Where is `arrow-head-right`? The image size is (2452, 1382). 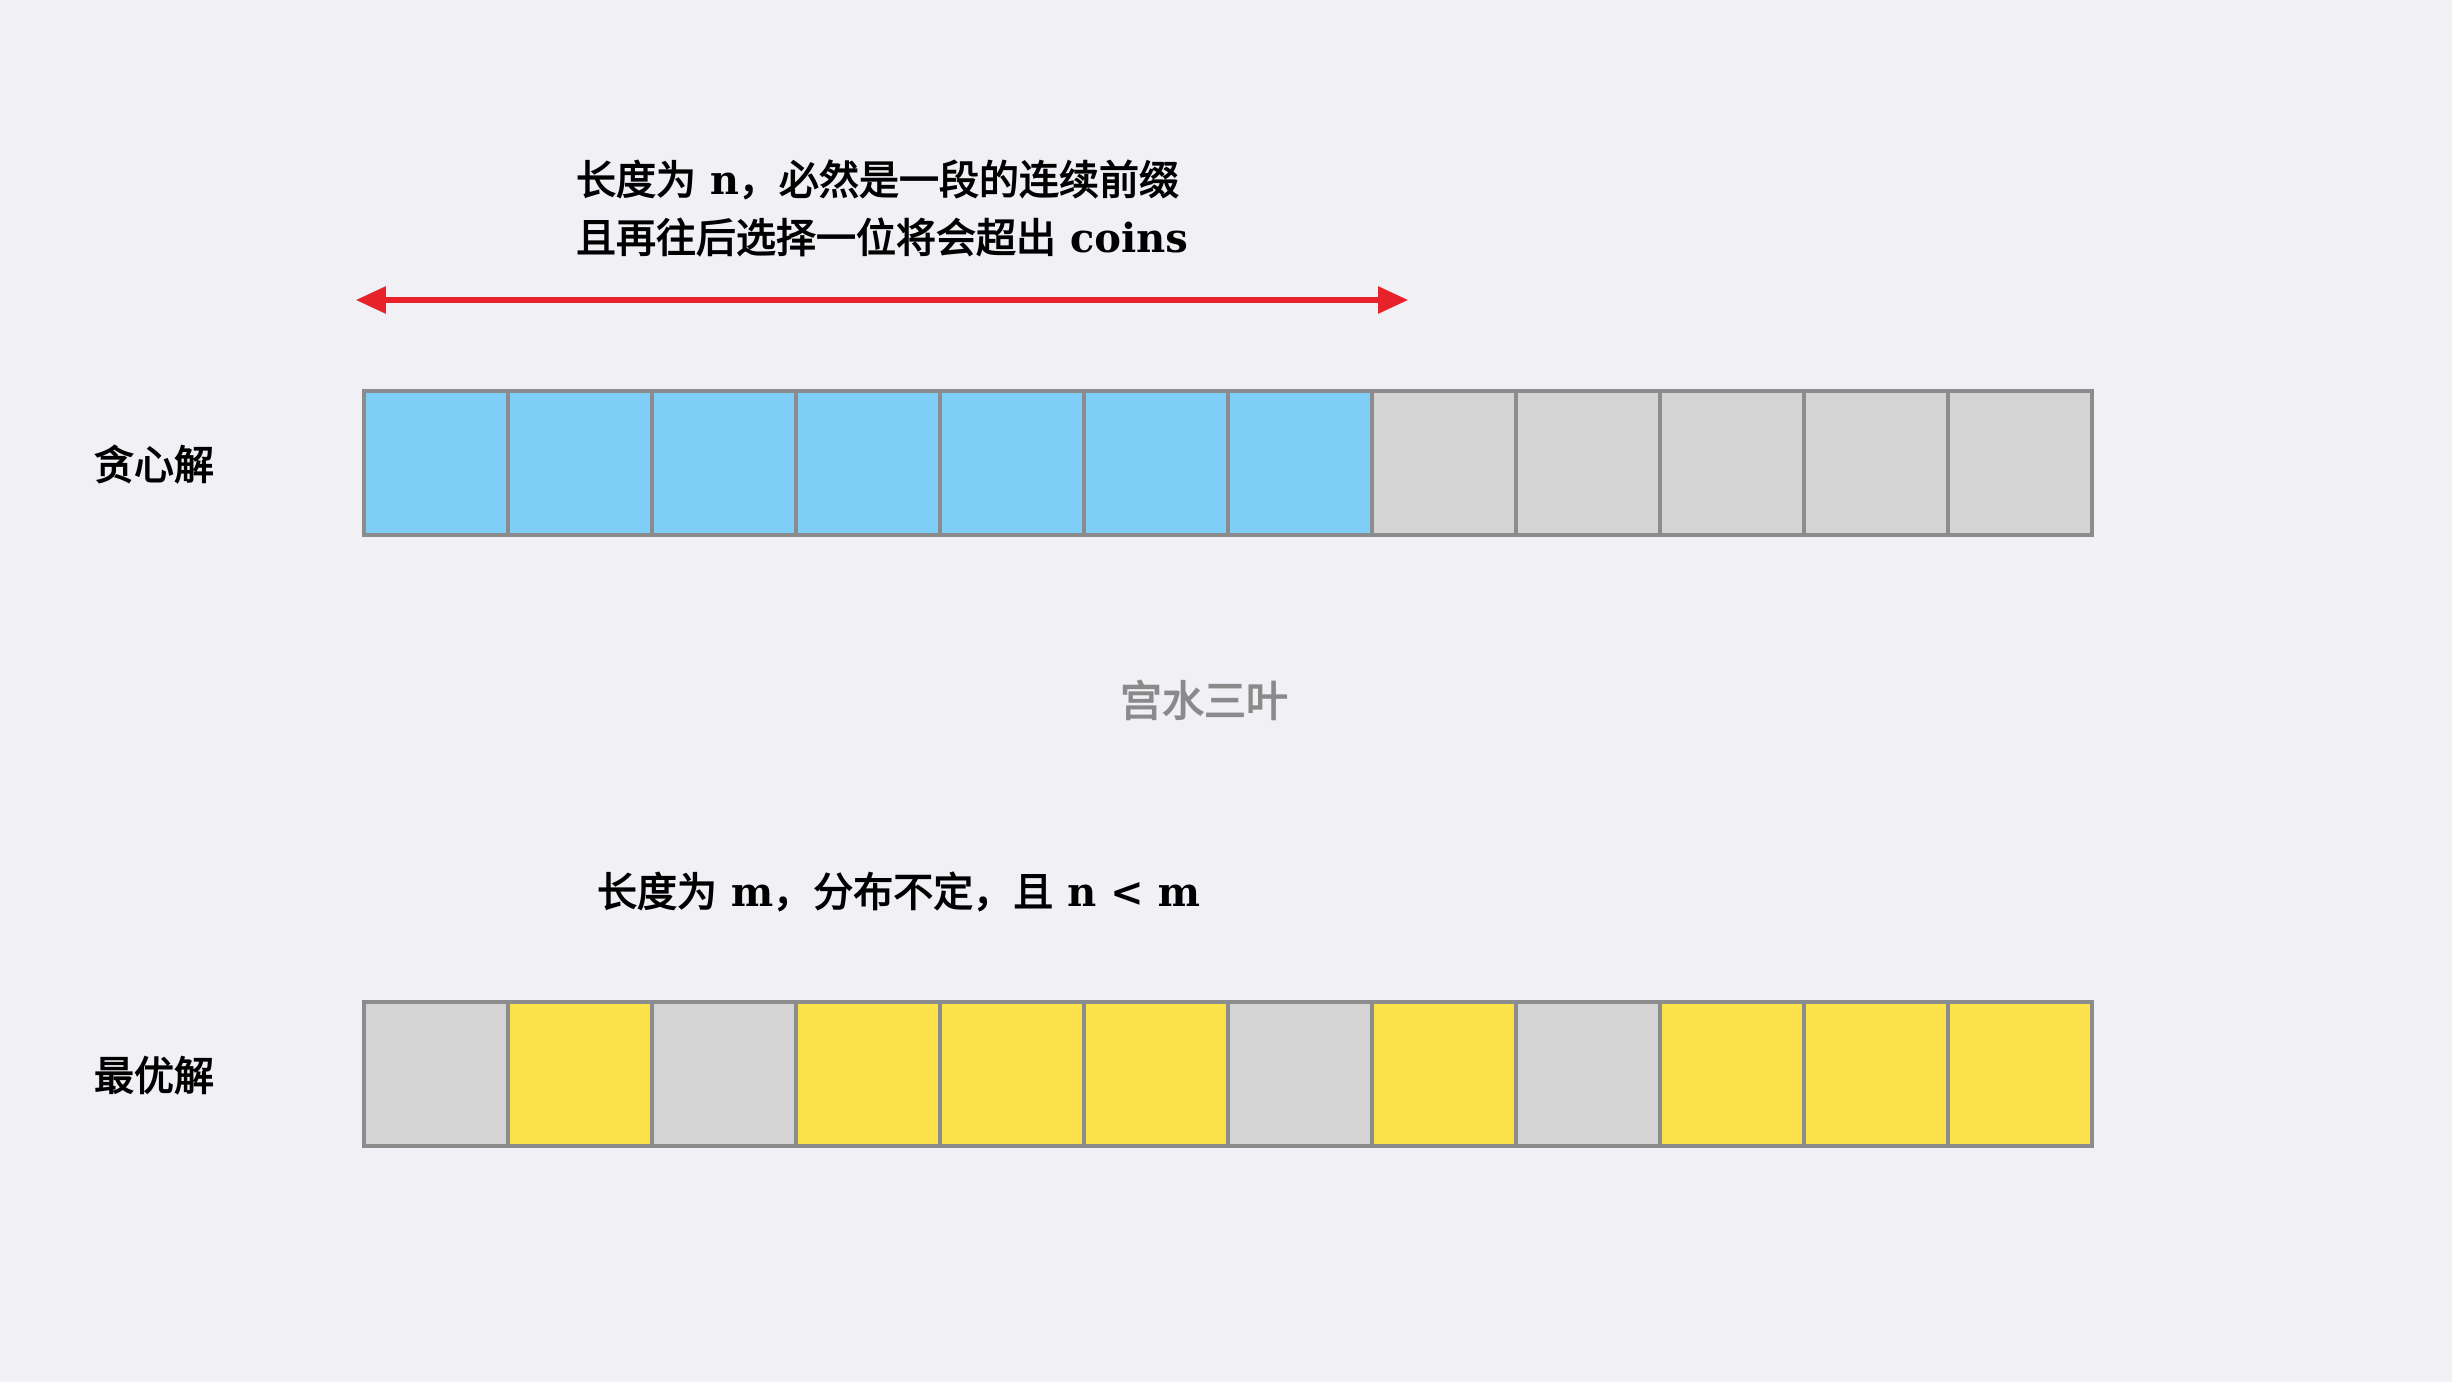
arrow-head-right is located at coordinates (1393, 300).